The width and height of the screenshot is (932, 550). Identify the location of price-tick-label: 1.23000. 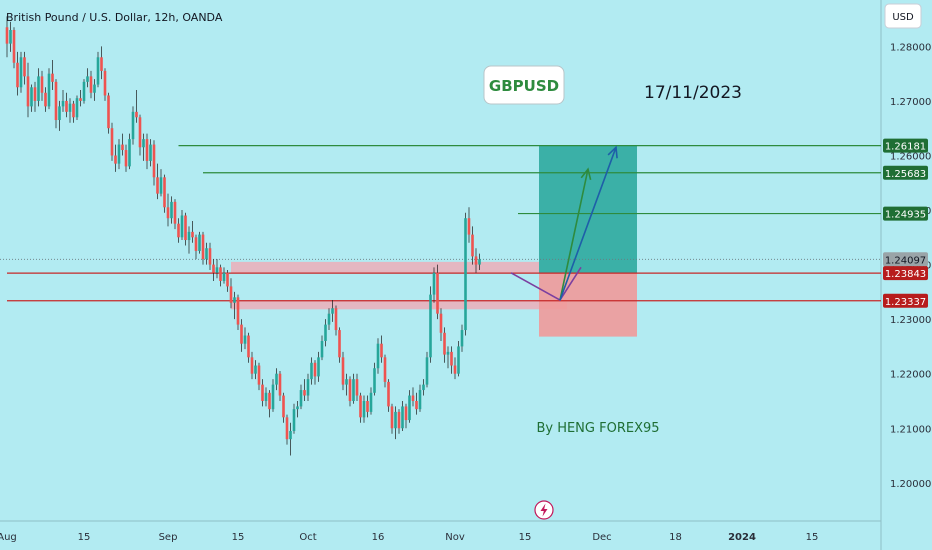
(910, 320).